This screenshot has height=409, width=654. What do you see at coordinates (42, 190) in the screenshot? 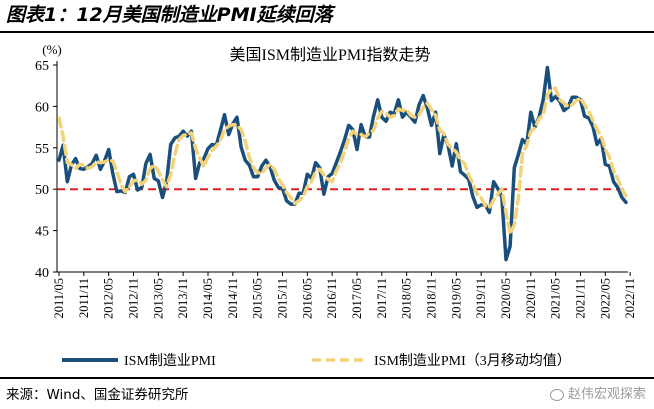
I see `y-tick-label: 50` at bounding box center [42, 190].